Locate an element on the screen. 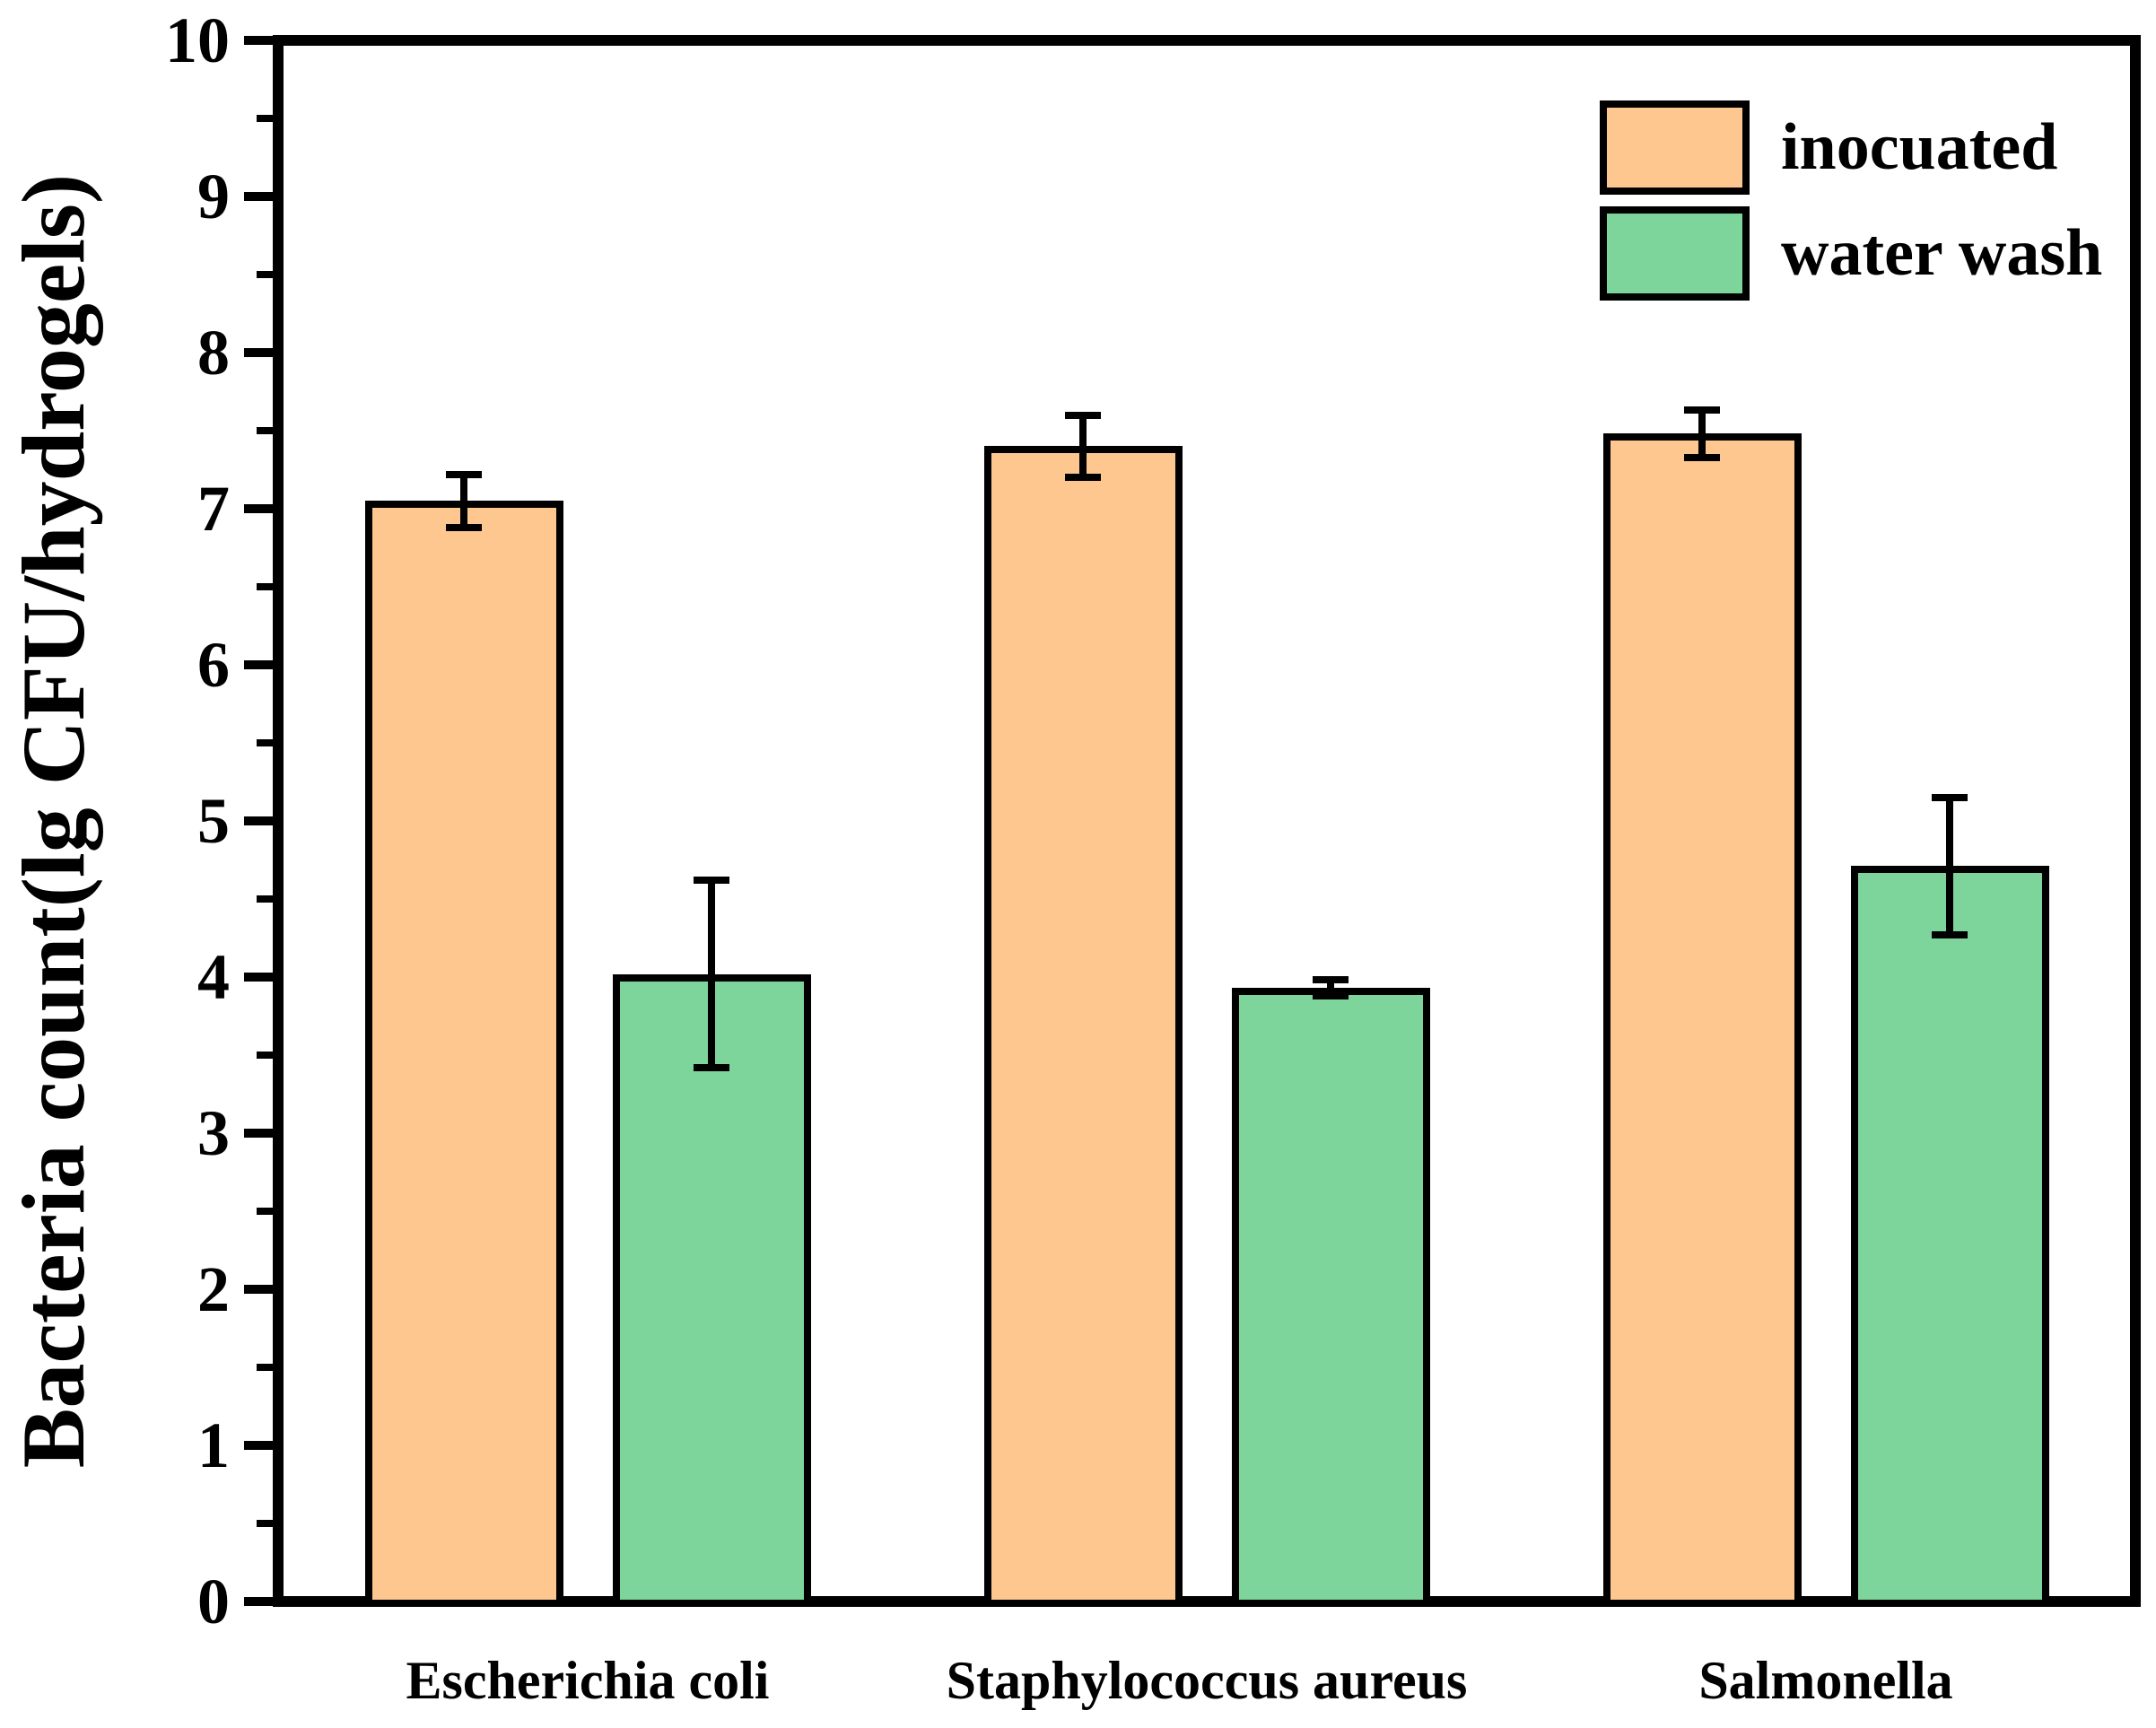 This screenshot has height=1728, width=2156. legend-item-inocuated: inocuated is located at coordinates (1851, 147).